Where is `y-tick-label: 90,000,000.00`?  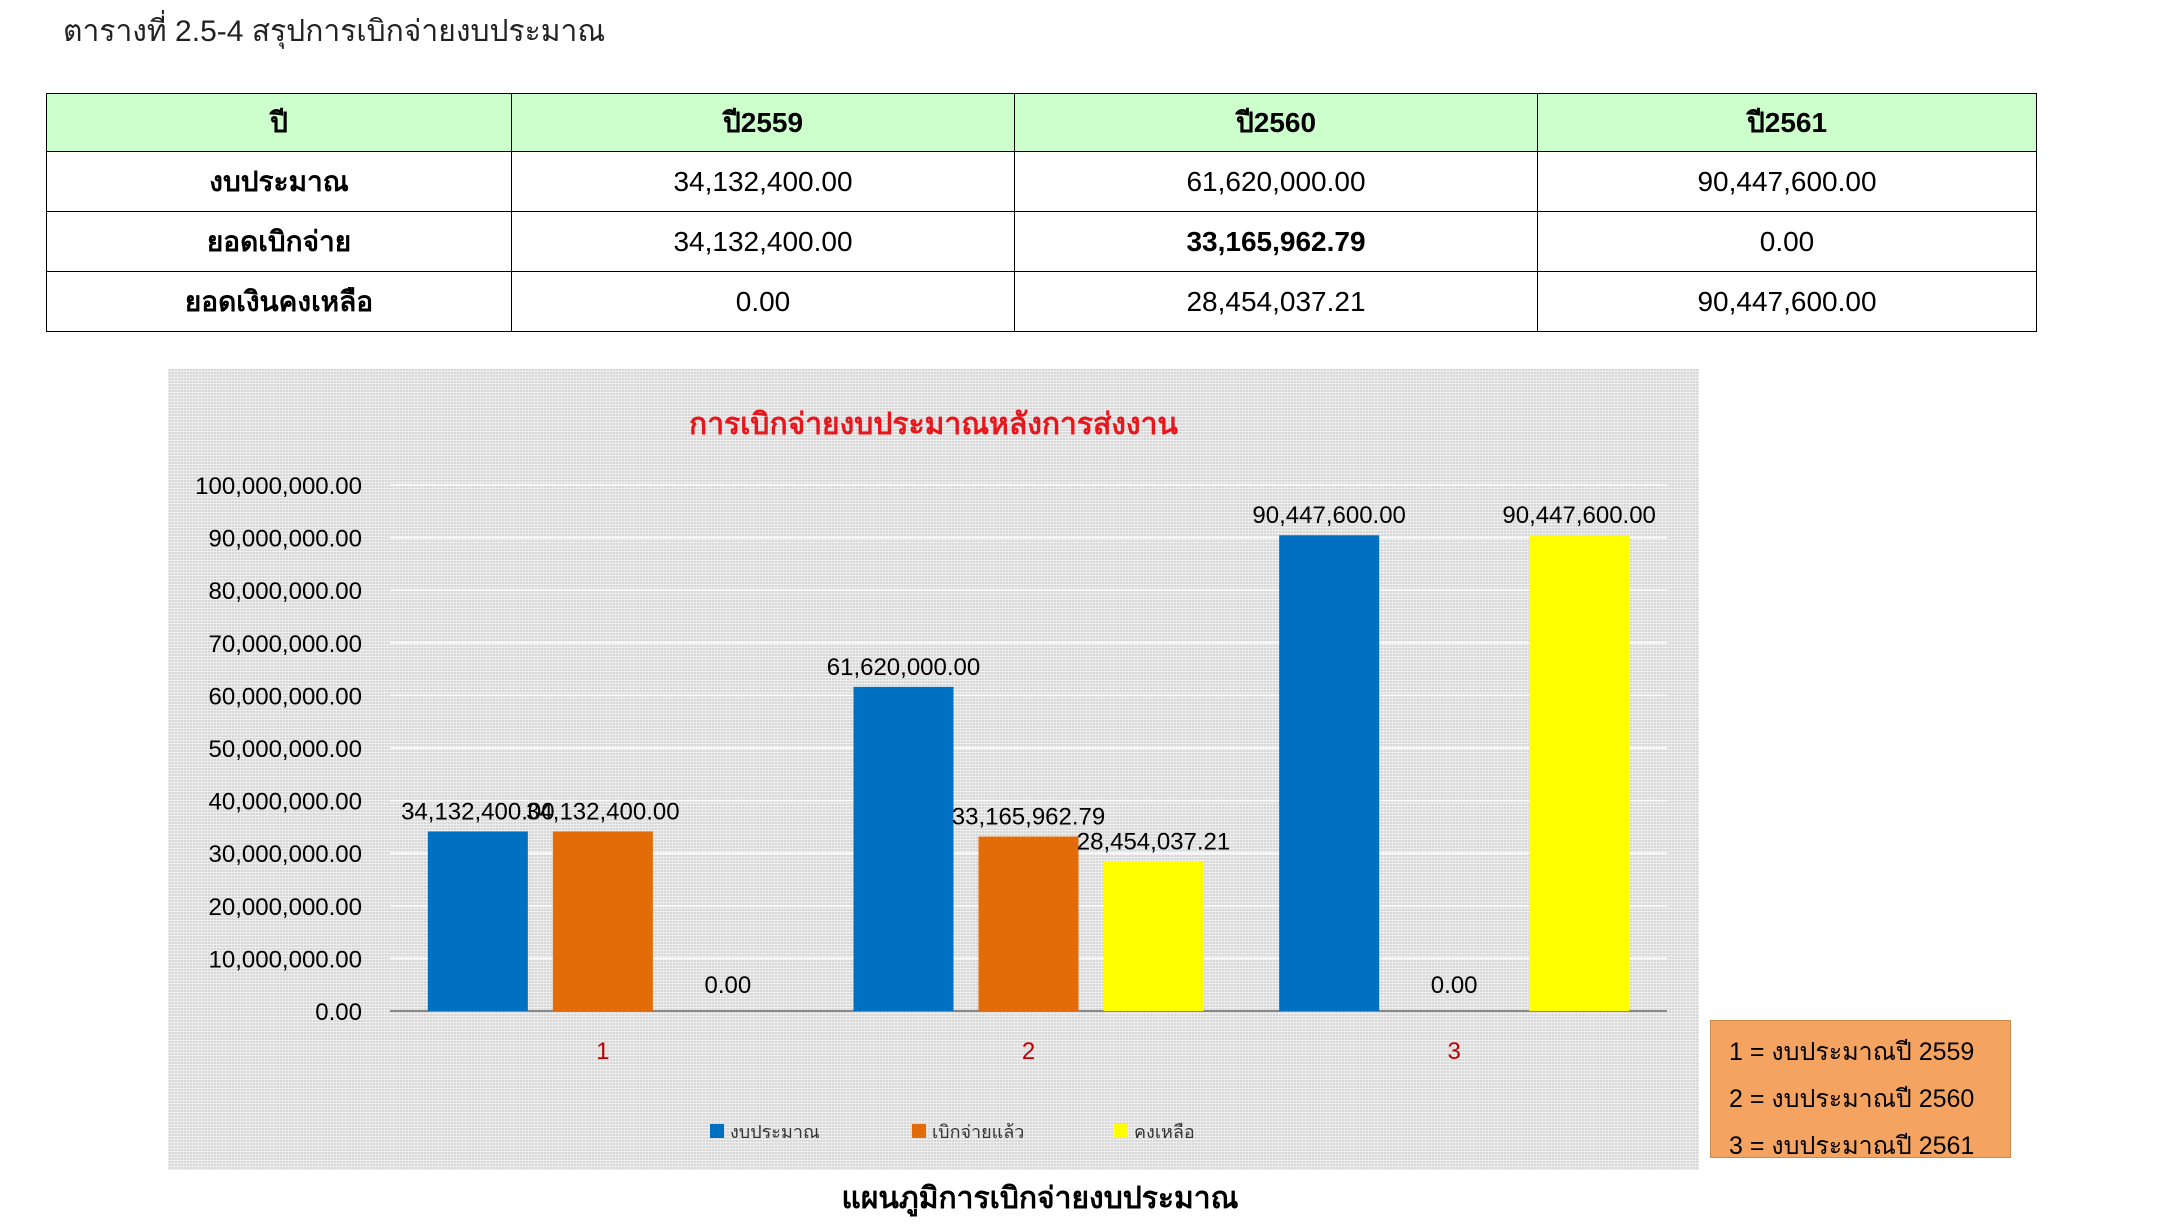
y-tick-label: 90,000,000.00 is located at coordinates (285, 539).